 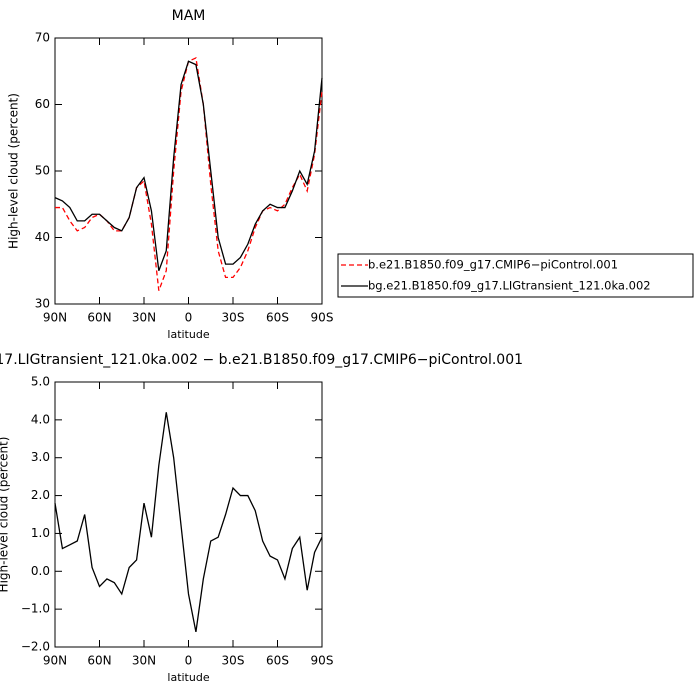 I want to click on chart-title: MAM, so click(x=189, y=16).